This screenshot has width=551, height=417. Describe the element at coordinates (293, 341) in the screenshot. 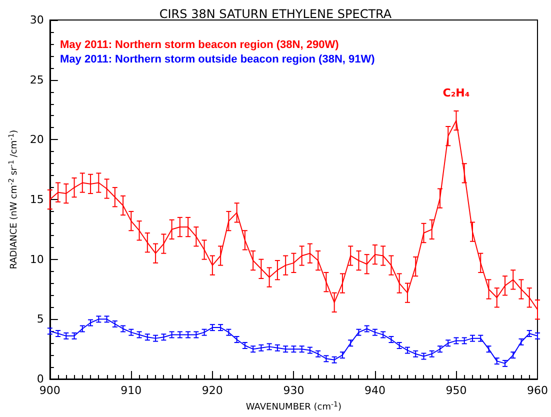

I see `line-series` at that location.